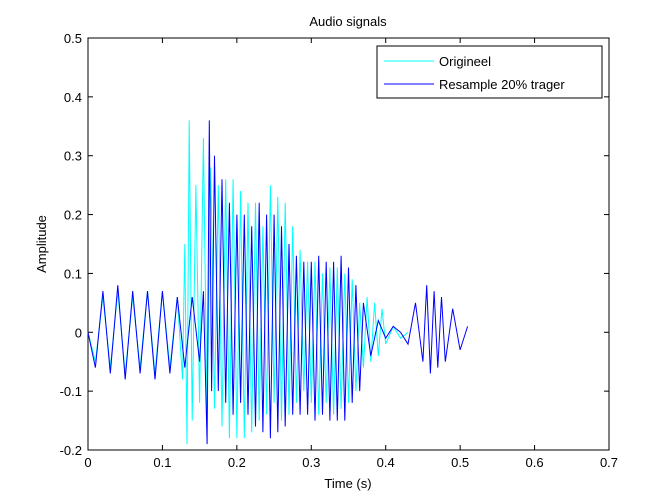  Describe the element at coordinates (311, 462) in the screenshot. I see `x-tick-label: 0.3` at that location.